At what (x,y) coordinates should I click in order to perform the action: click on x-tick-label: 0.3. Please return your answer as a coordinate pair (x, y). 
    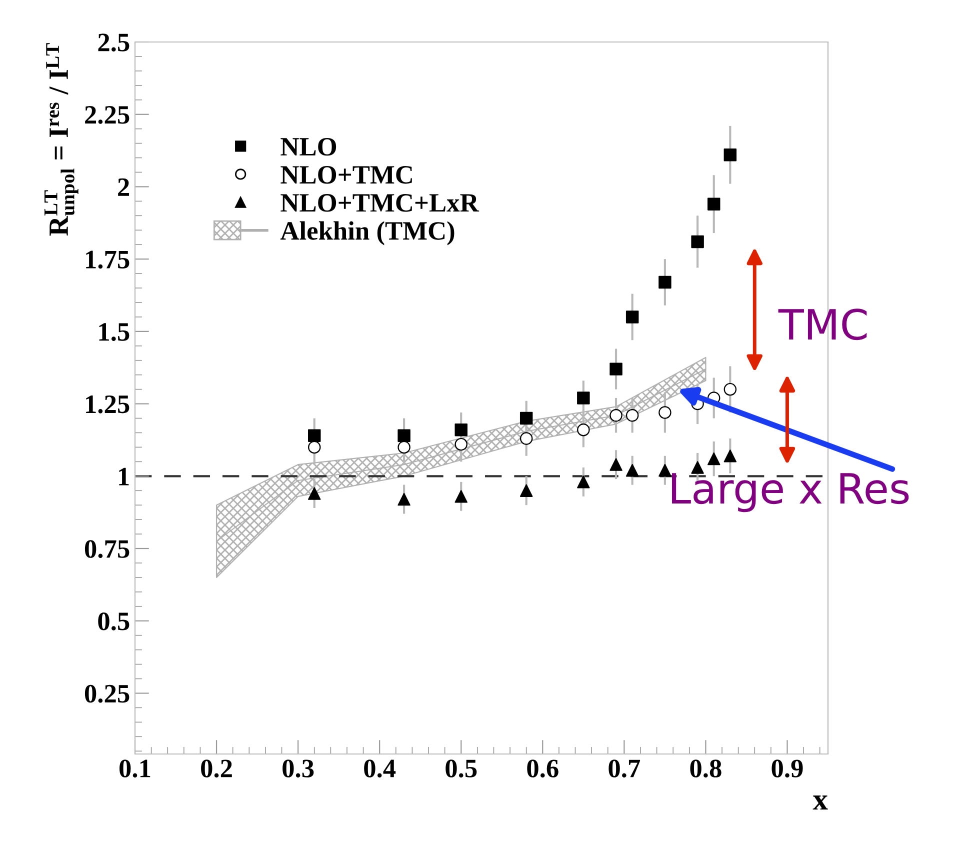
    Looking at the image, I should click on (298, 769).